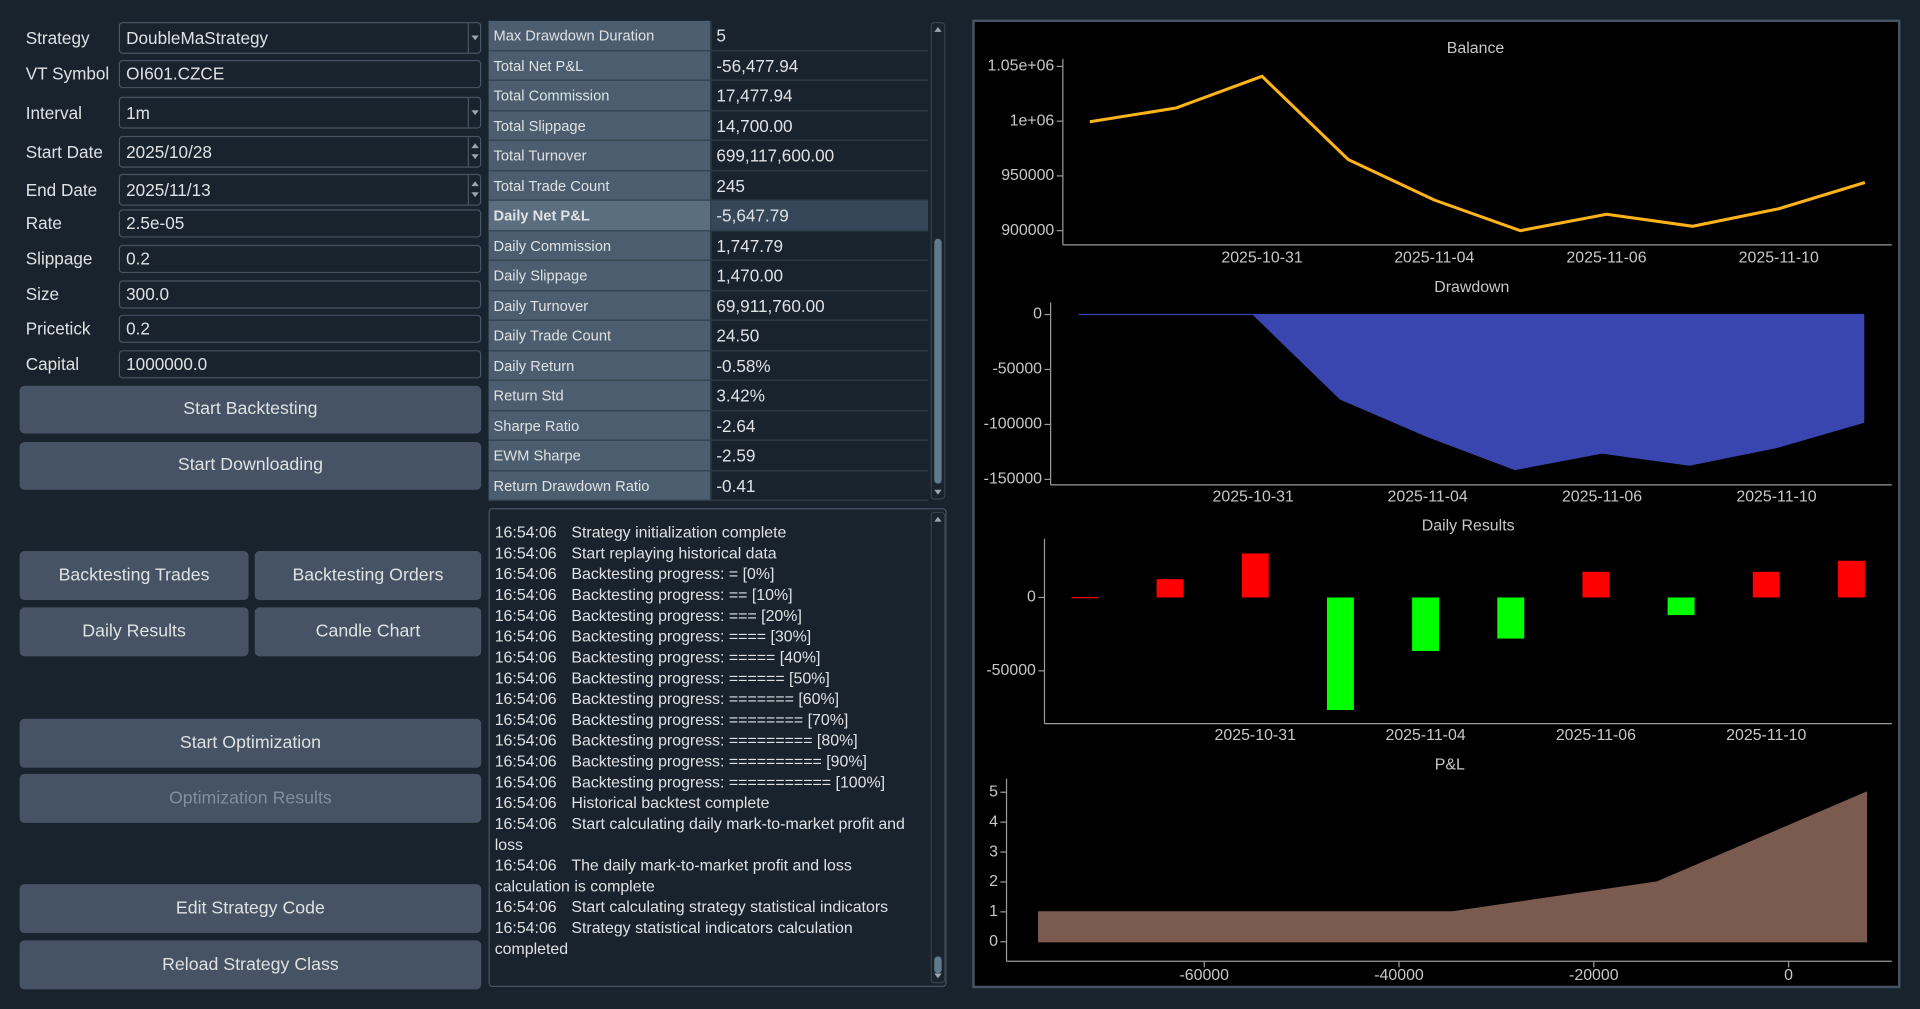 This screenshot has height=1009, width=1920. What do you see at coordinates (250, 466) in the screenshot?
I see `button: Start Downloading` at bounding box center [250, 466].